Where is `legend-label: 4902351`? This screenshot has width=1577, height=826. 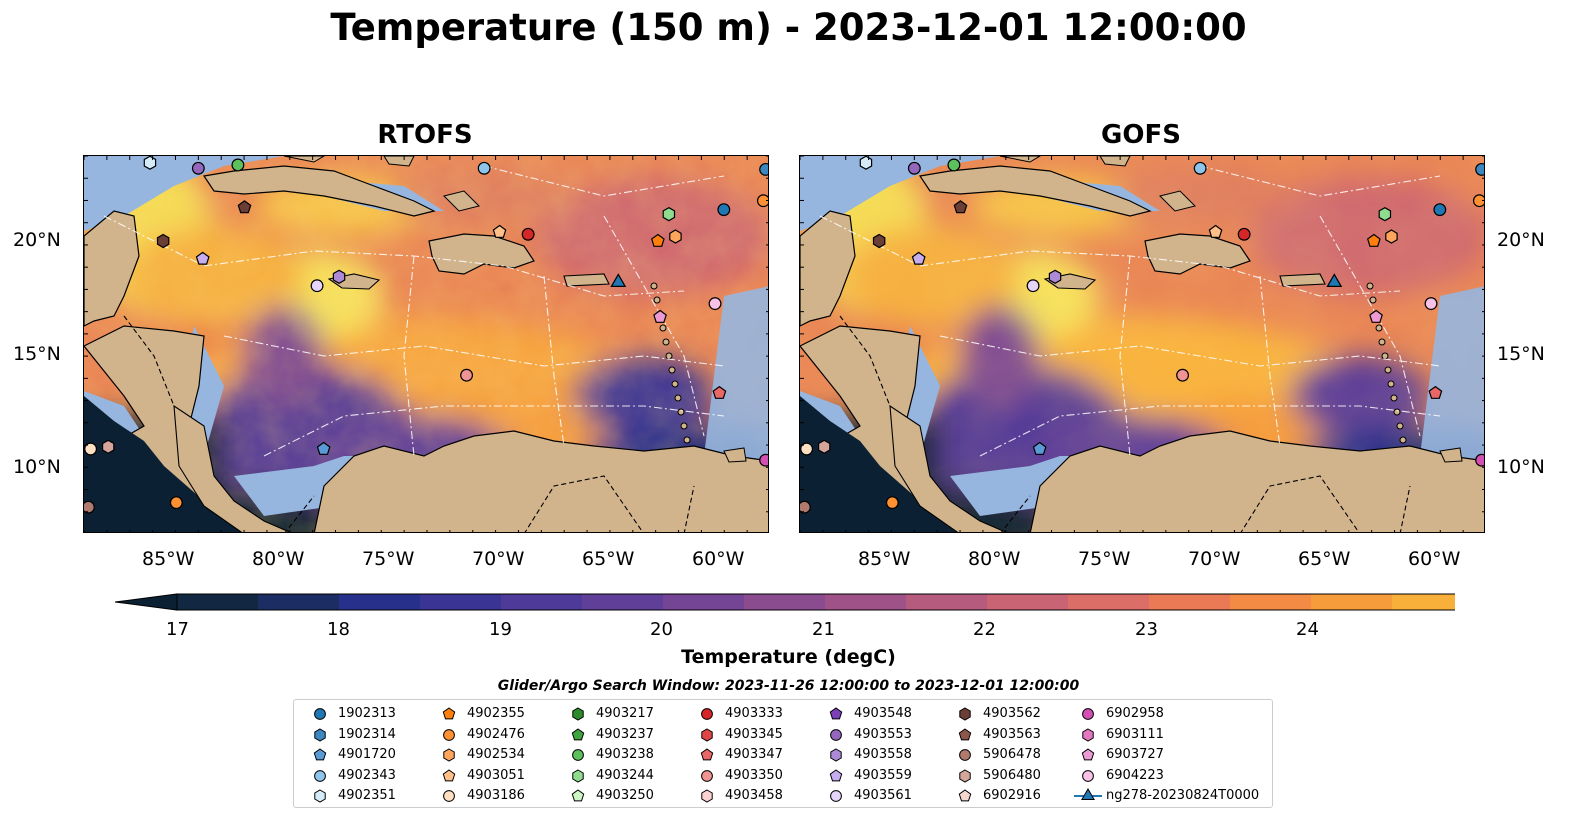 legend-label: 4902351 is located at coordinates (367, 795).